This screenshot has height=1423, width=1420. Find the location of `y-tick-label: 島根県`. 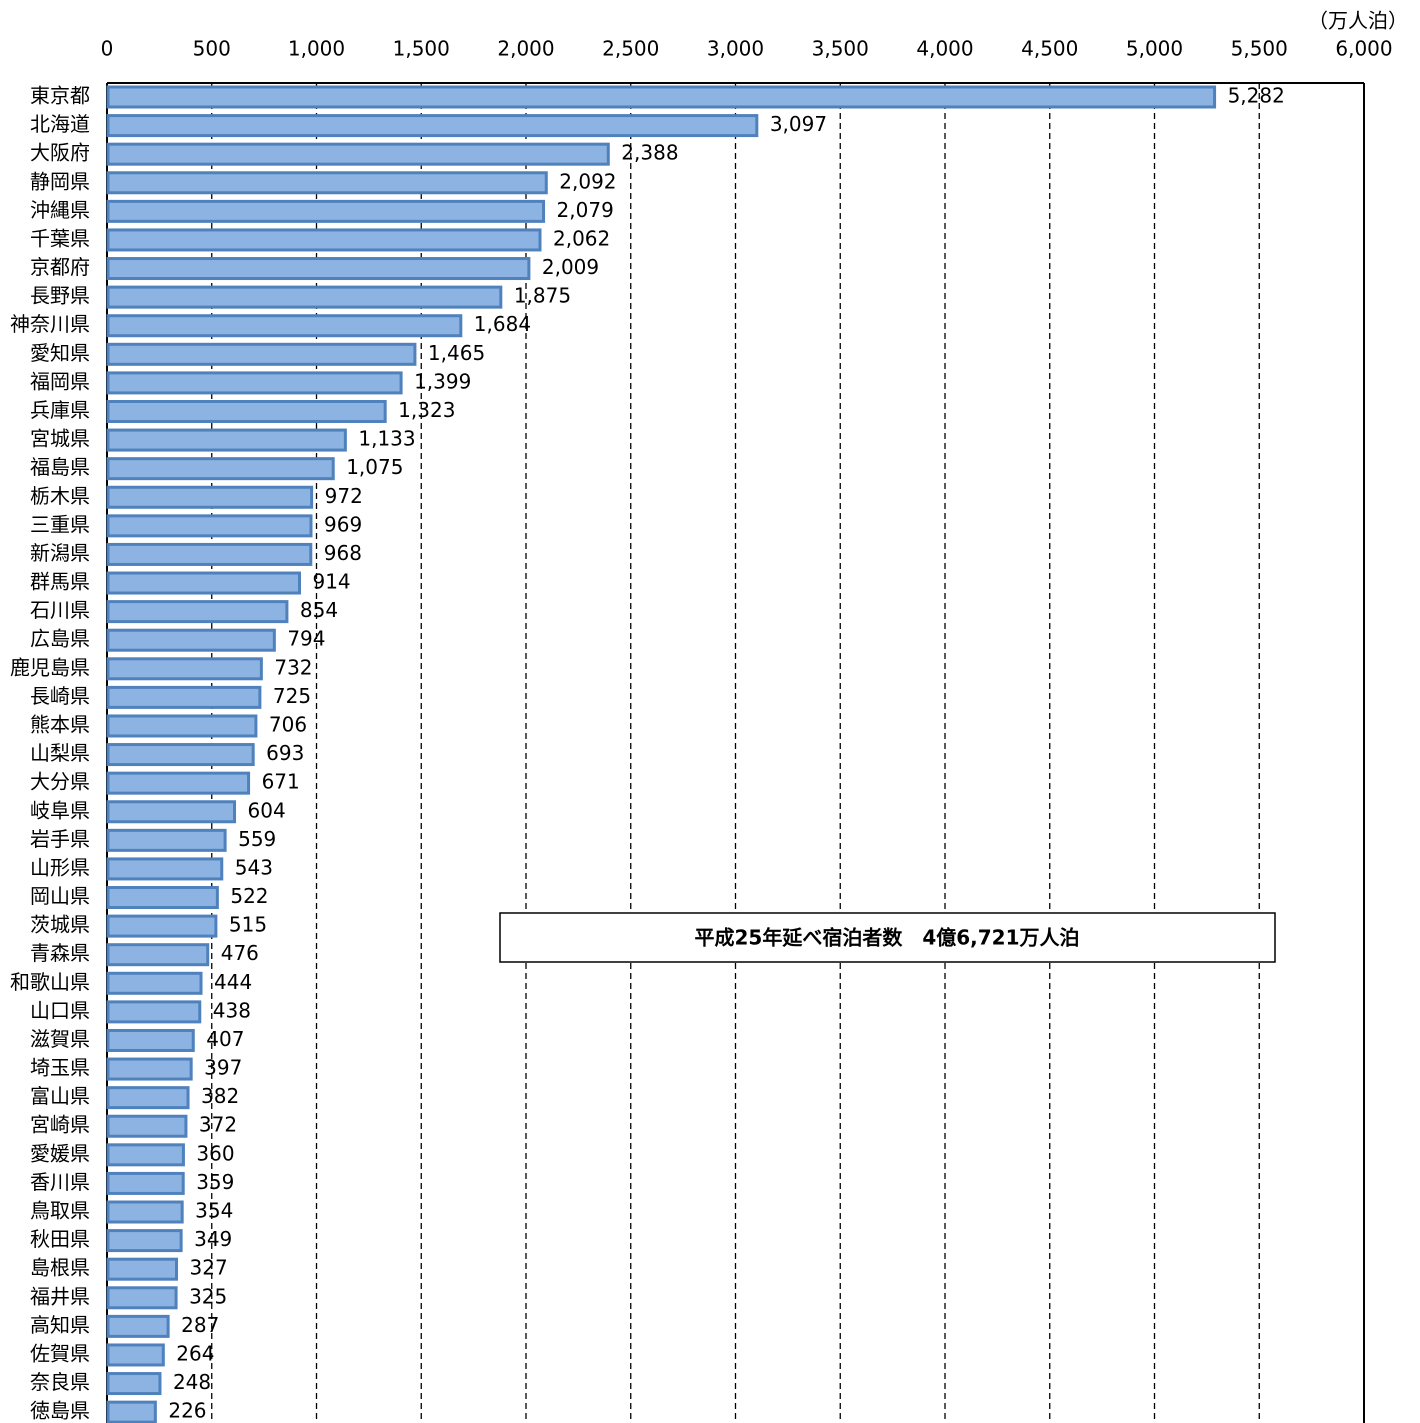

y-tick-label: 島根県 is located at coordinates (60, 1268).